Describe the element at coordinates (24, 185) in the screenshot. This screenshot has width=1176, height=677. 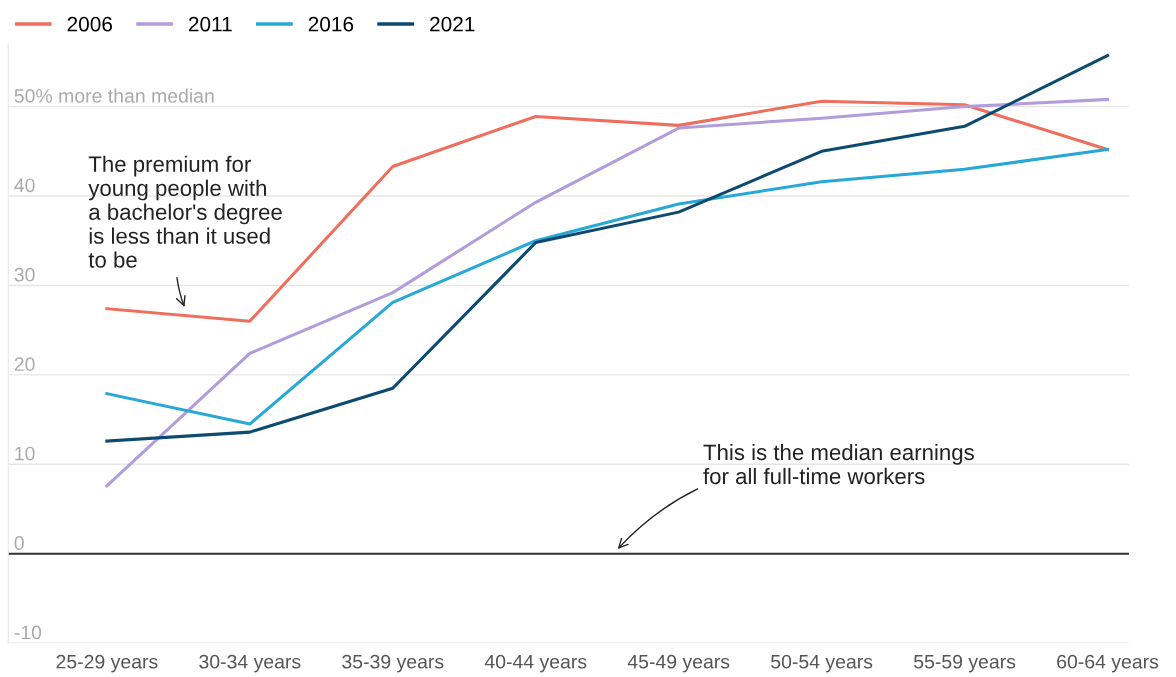
I see `y-tick-label: 40` at that location.